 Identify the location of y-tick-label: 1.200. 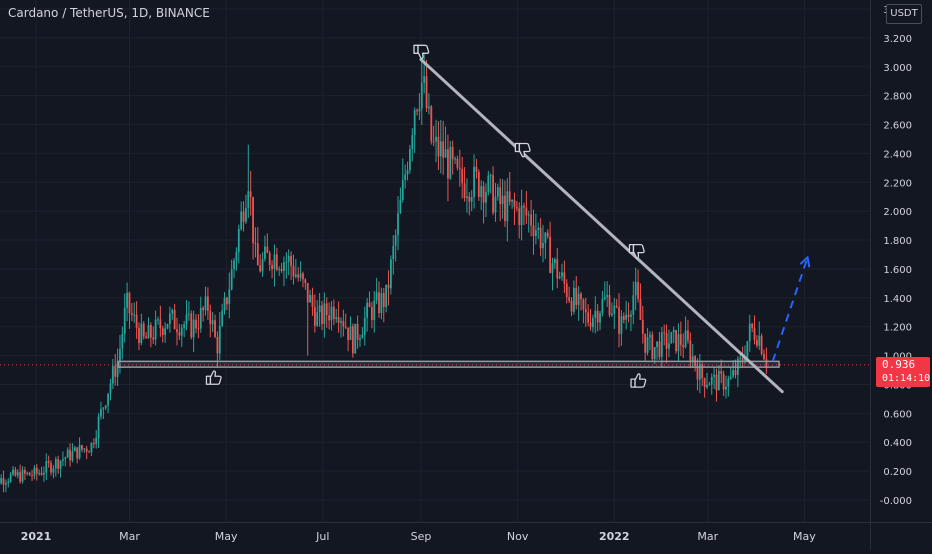
(897, 328).